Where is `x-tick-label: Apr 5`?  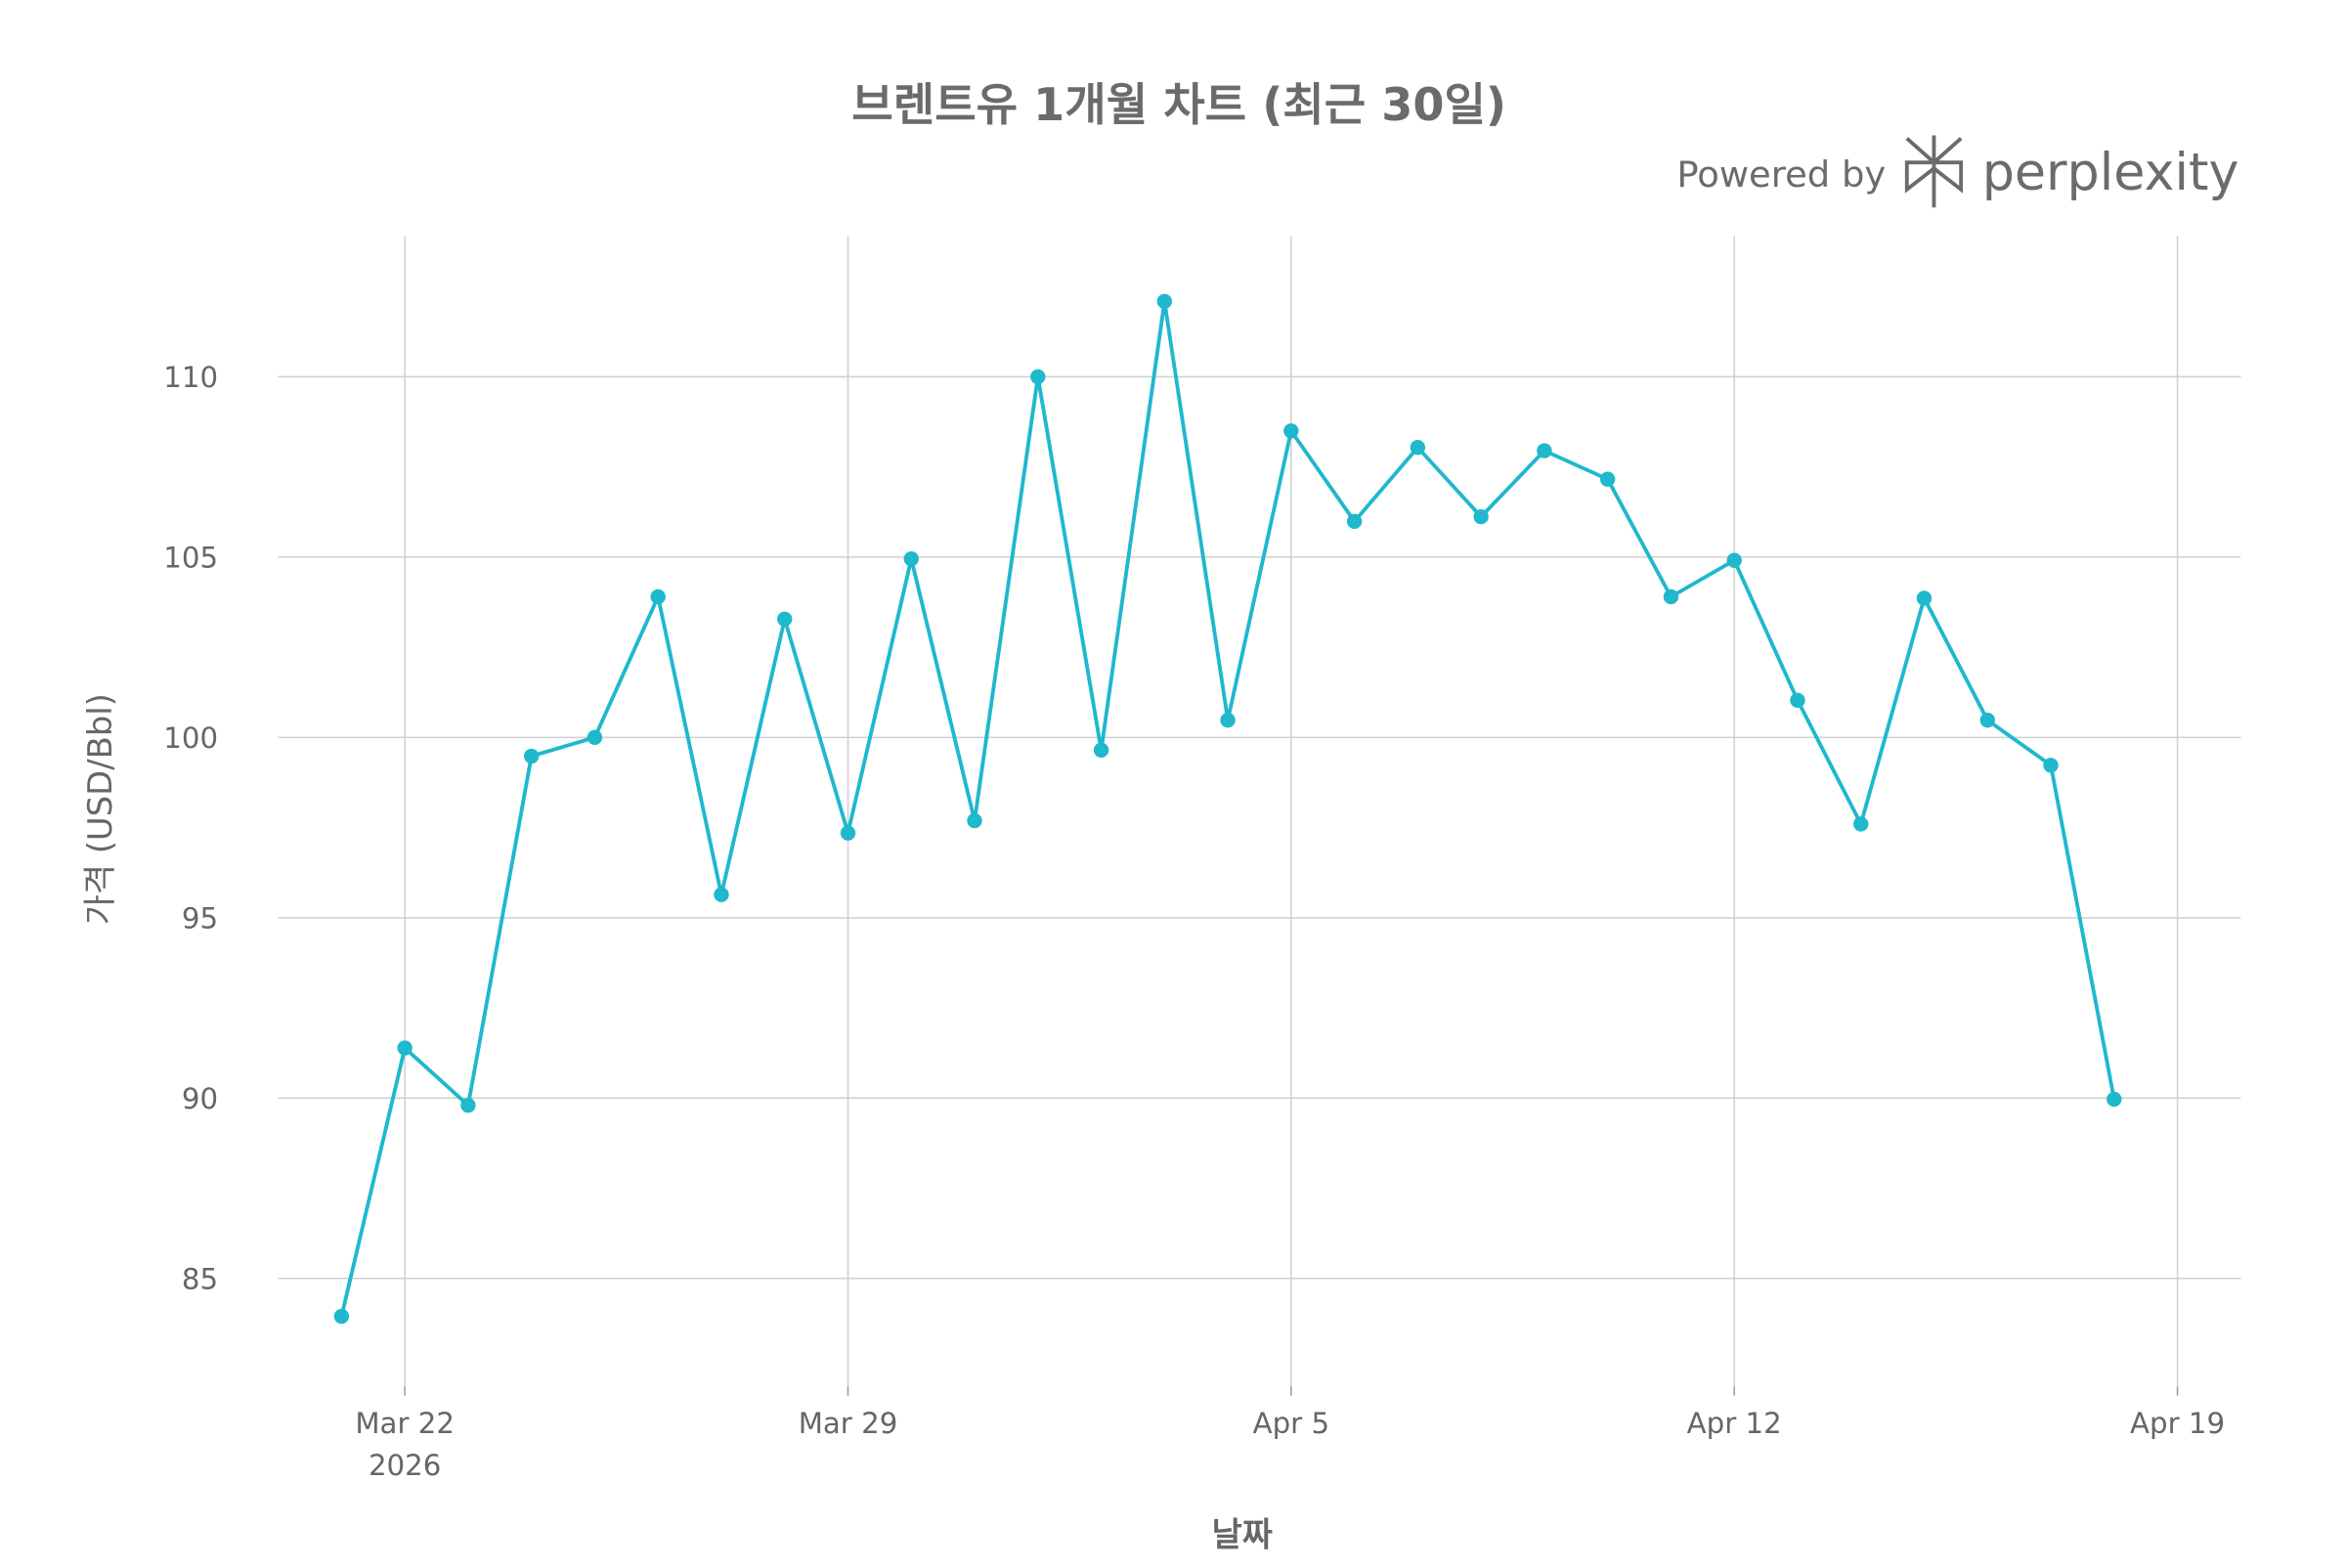
x-tick-label: Apr 5 is located at coordinates (1291, 1423).